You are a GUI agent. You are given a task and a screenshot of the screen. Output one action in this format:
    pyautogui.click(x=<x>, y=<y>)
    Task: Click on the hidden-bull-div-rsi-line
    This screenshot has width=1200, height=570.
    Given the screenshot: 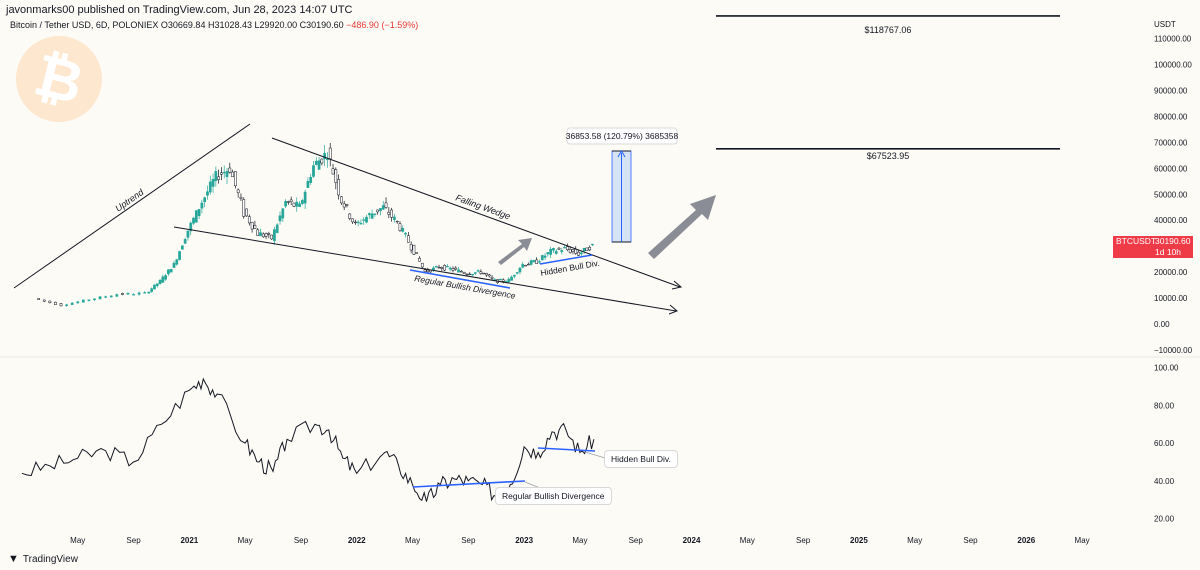 What is the action you would take?
    pyautogui.click(x=566, y=449)
    